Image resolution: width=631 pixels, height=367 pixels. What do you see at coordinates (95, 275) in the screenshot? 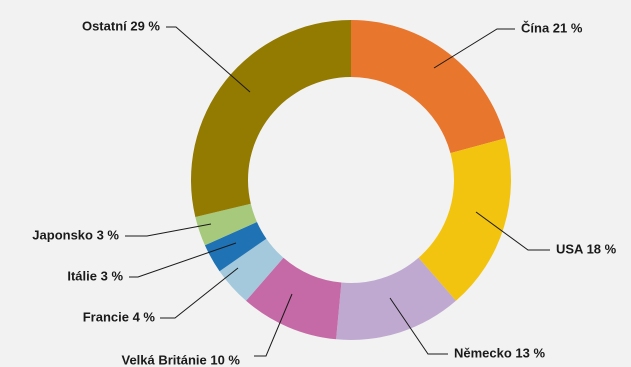
I see `slice-label: Itálie 3 %` at bounding box center [95, 275].